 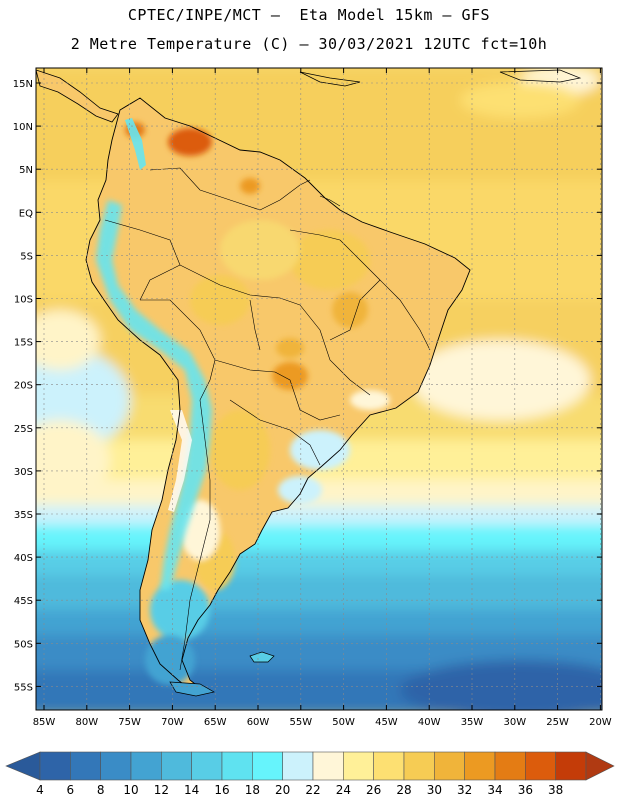 What do you see at coordinates (464, 790) in the screenshot?
I see `colorbar-label: 32` at bounding box center [464, 790].